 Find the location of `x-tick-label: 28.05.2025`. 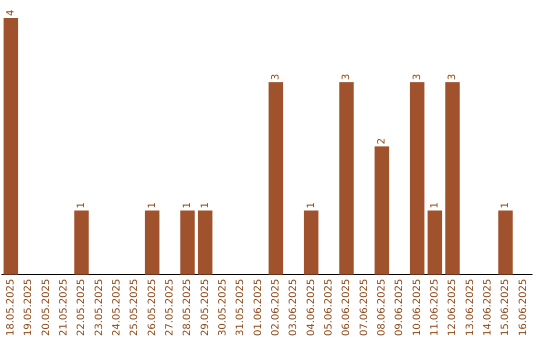

x-tick-label: 28.05.2025 is located at coordinates (188, 307).